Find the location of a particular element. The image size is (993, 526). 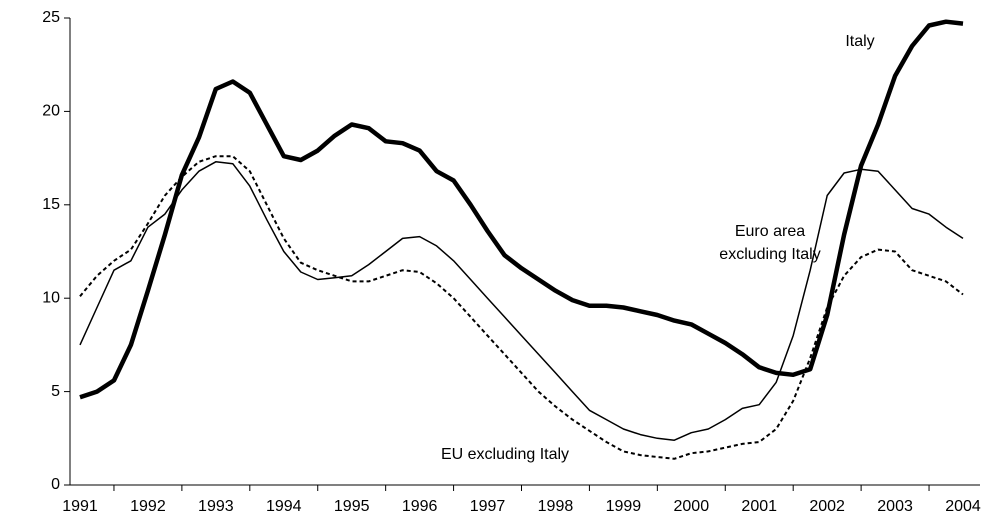

x-tick-label: 1993 is located at coordinates (216, 506).